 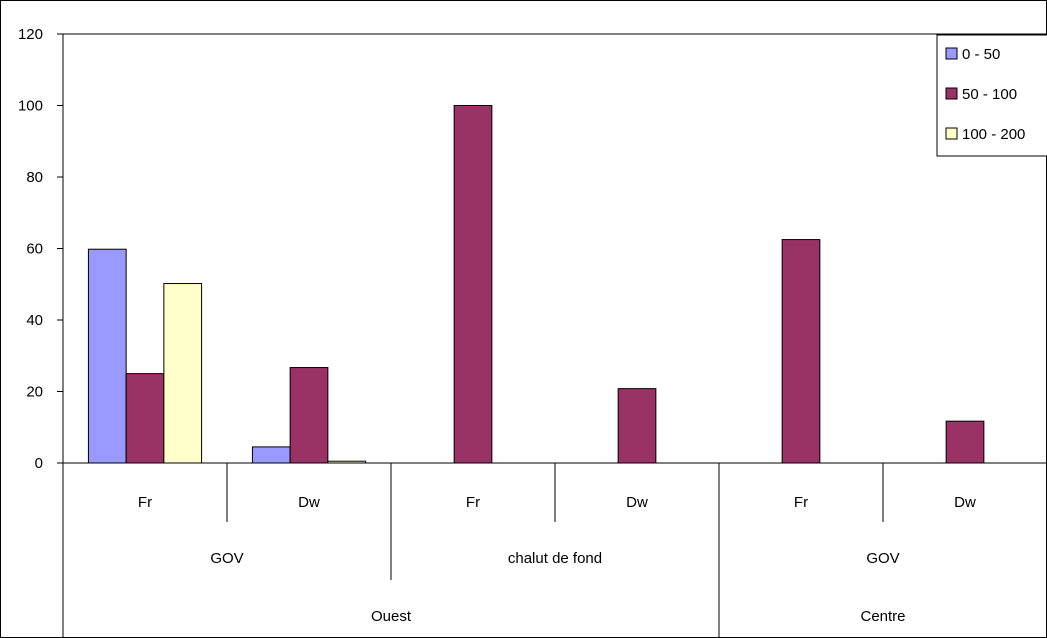 I want to click on legend-label: 0 - 50, so click(x=981, y=54).